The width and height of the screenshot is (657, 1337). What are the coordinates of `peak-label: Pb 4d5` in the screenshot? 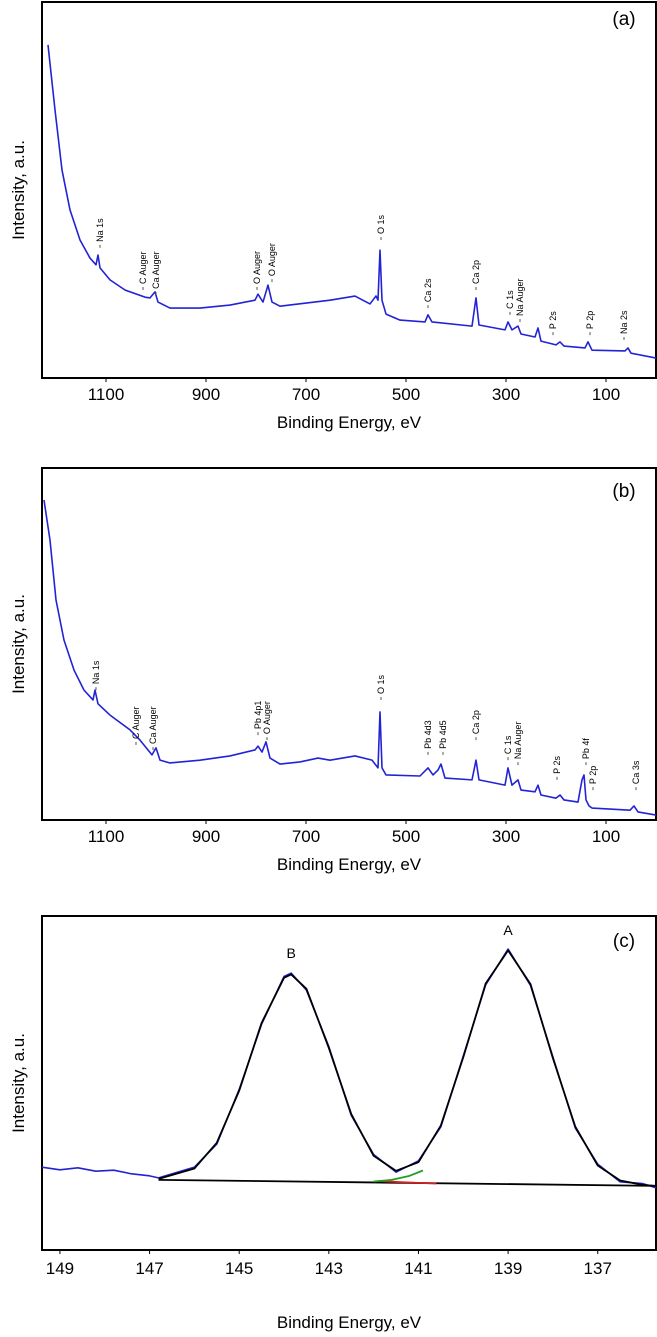 It's located at (443, 734).